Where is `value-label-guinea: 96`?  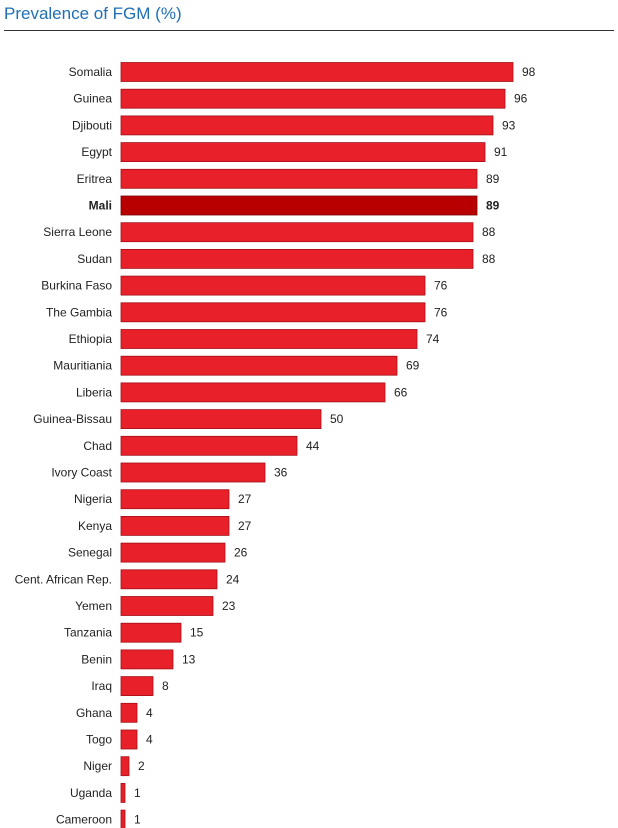
value-label-guinea: 96 is located at coordinates (521, 99).